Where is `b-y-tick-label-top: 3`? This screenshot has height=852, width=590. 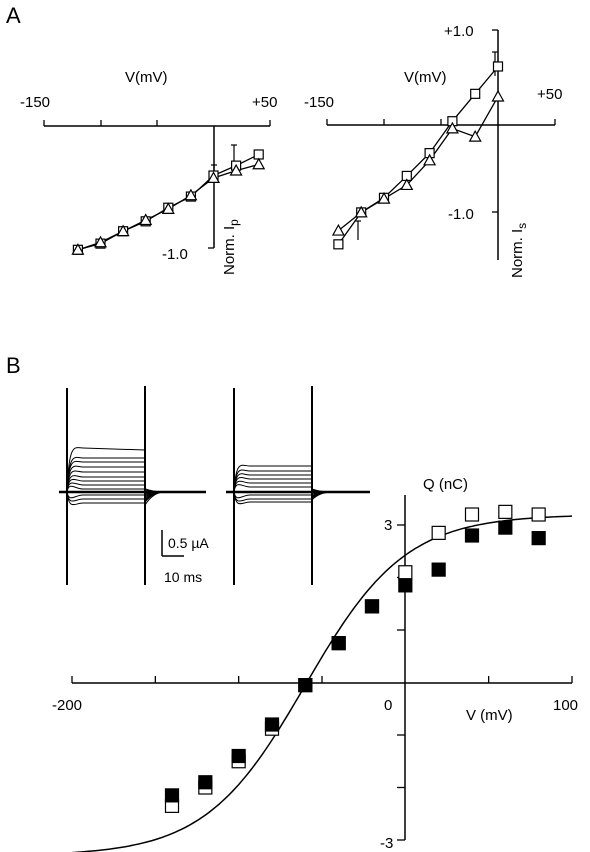
b-y-tick-label-top: 3 is located at coordinates (388, 525).